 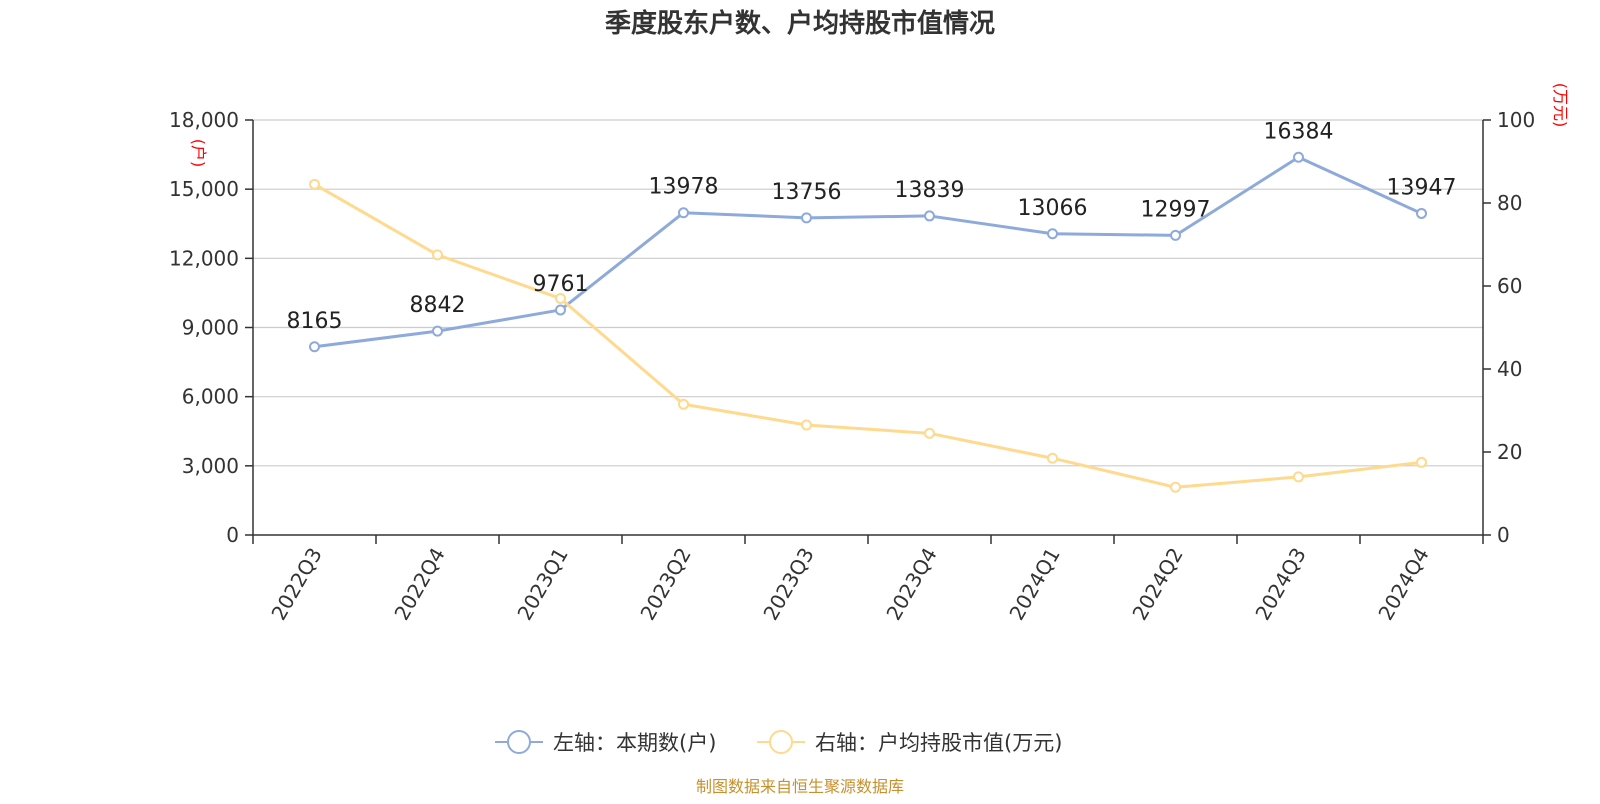 What do you see at coordinates (210, 328) in the screenshot?
I see `left-tick-label: 9,000` at bounding box center [210, 328].